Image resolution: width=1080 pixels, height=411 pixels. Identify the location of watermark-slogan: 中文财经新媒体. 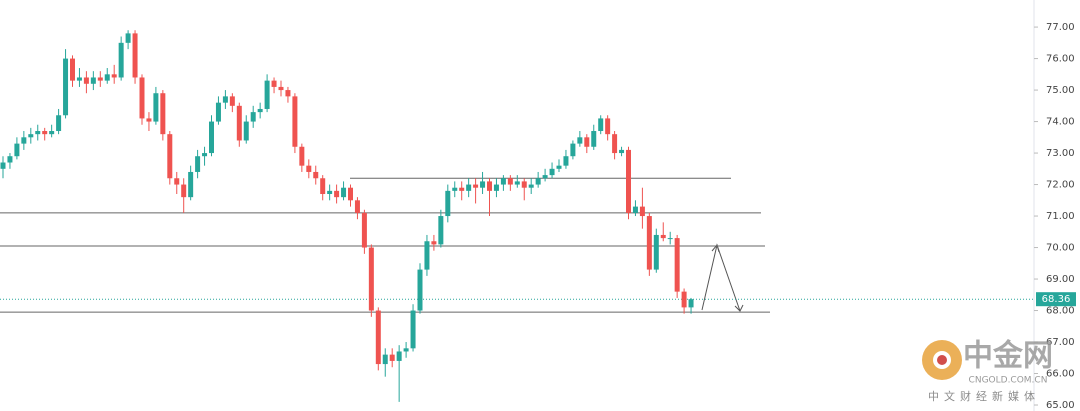
(984, 396).